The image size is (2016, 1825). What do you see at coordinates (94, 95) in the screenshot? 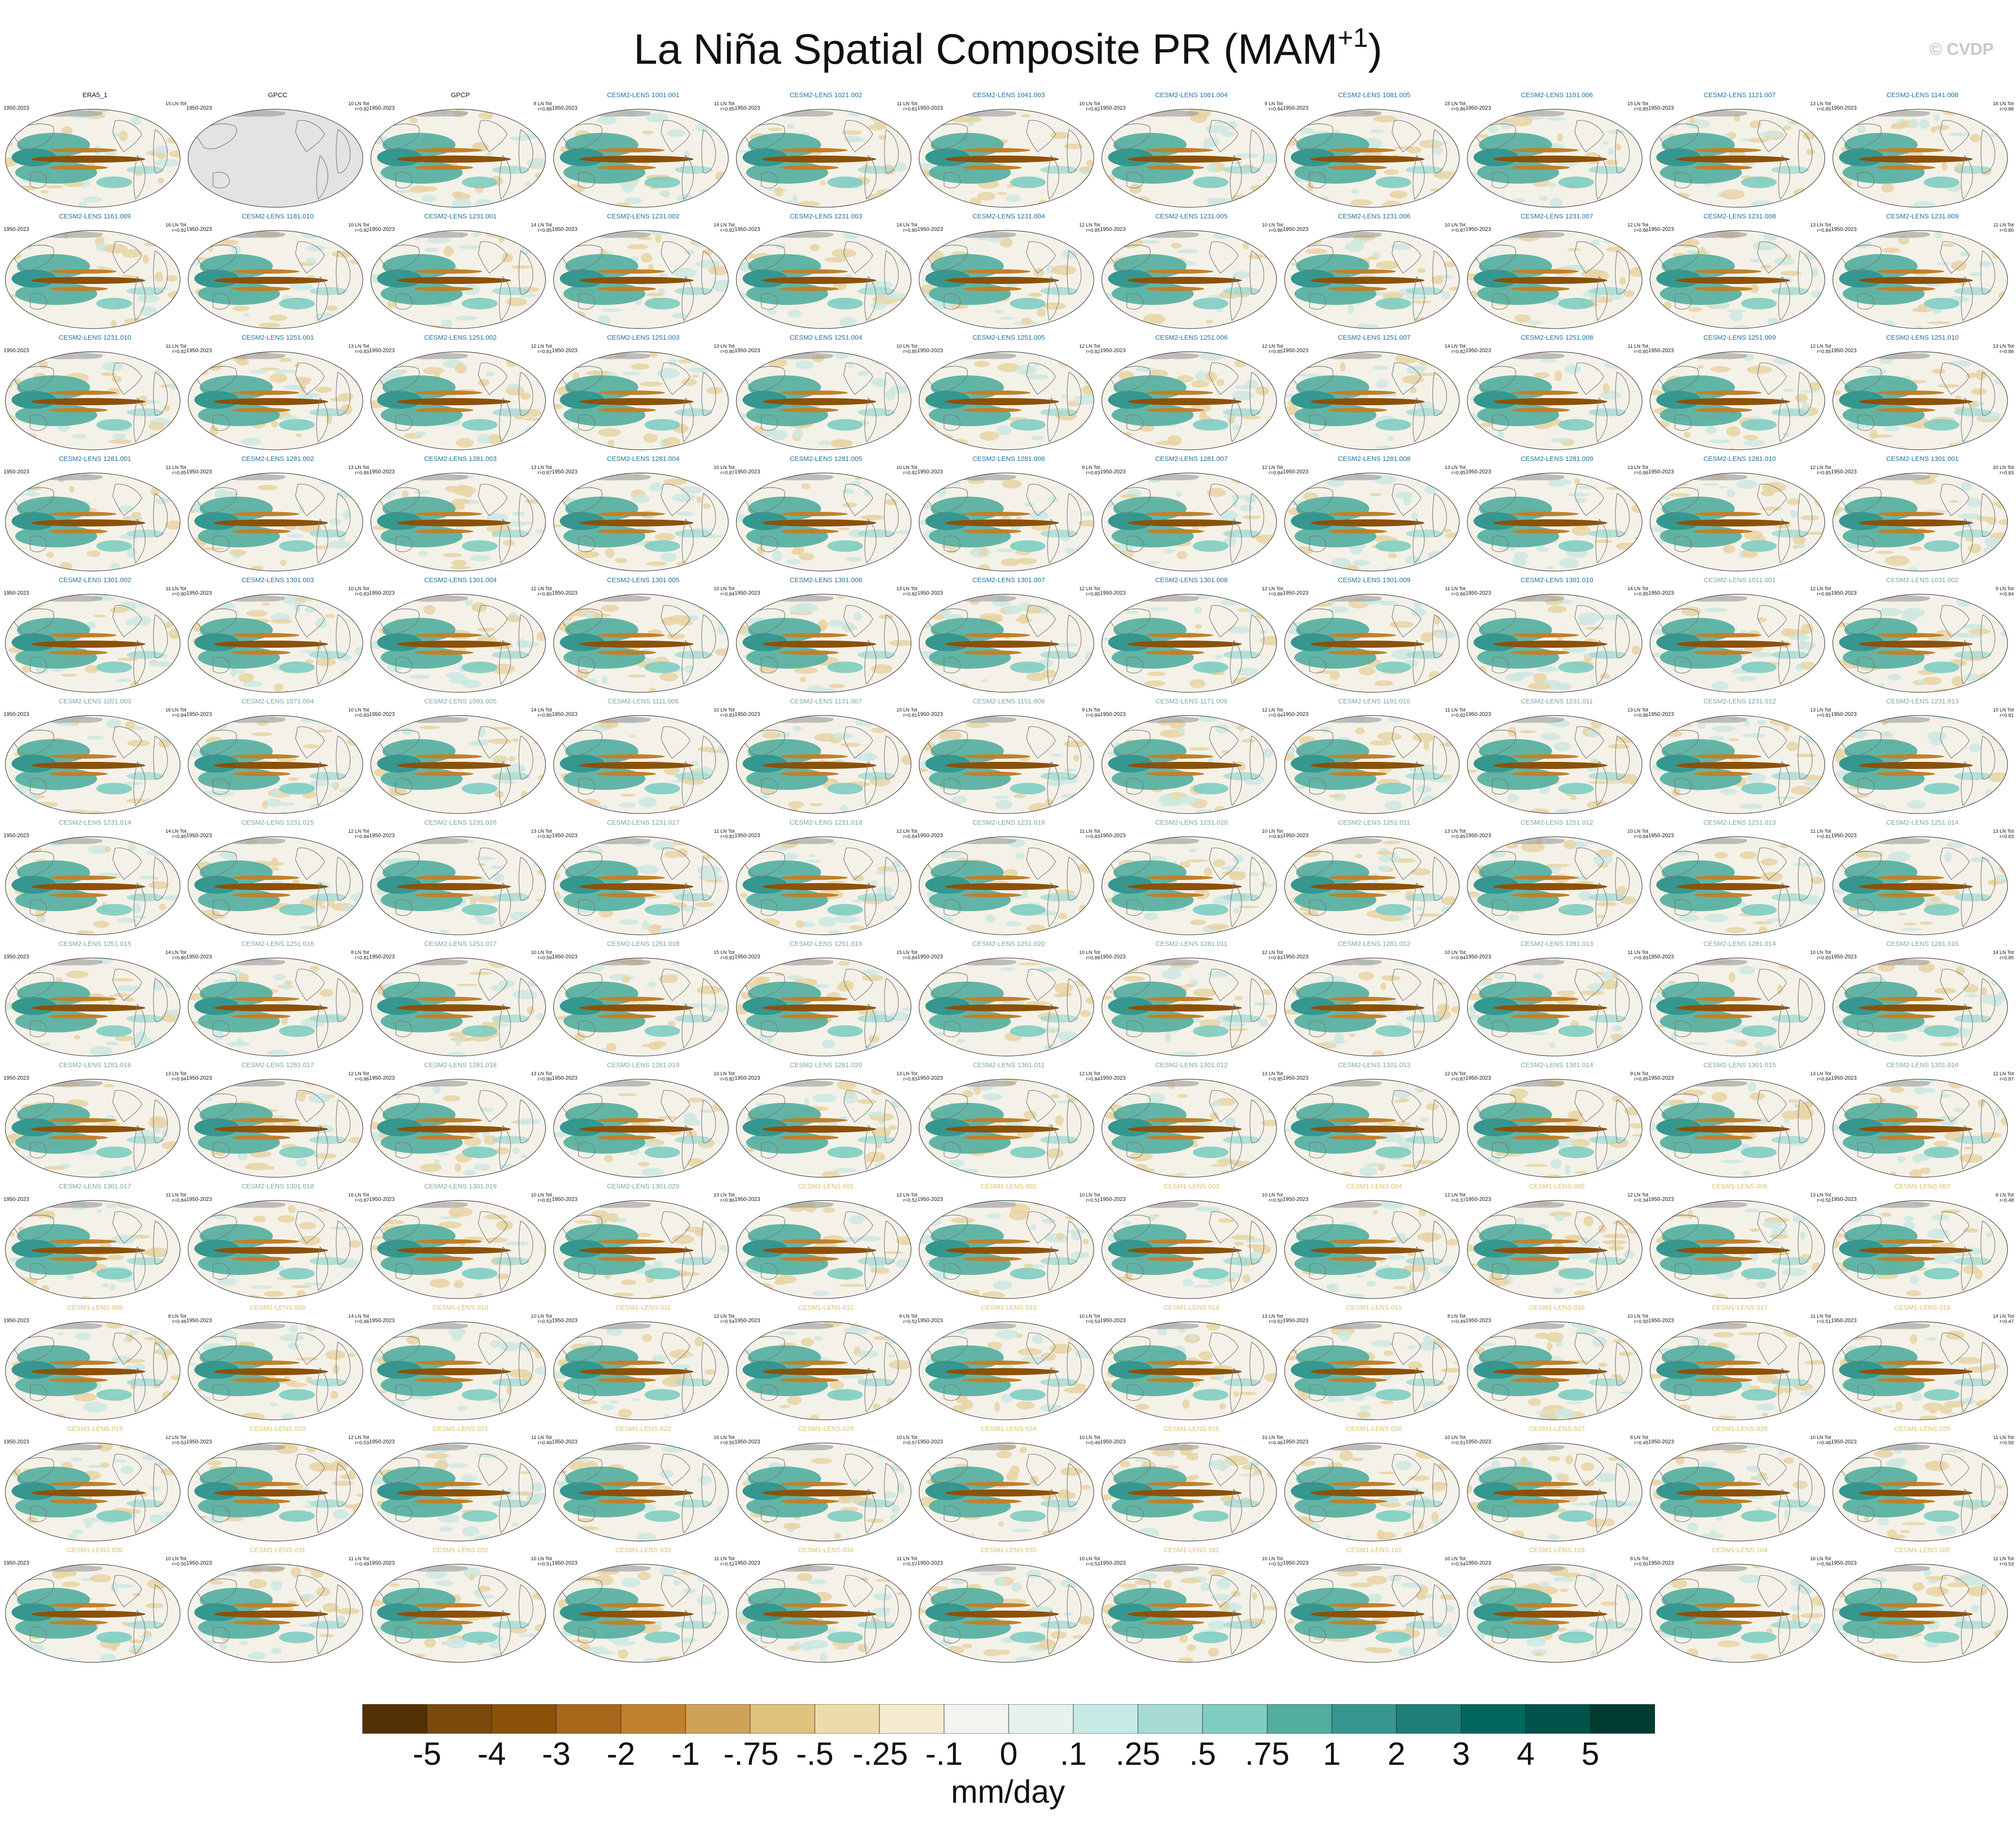
I see `panel-title: ERA5_1` at bounding box center [94, 95].